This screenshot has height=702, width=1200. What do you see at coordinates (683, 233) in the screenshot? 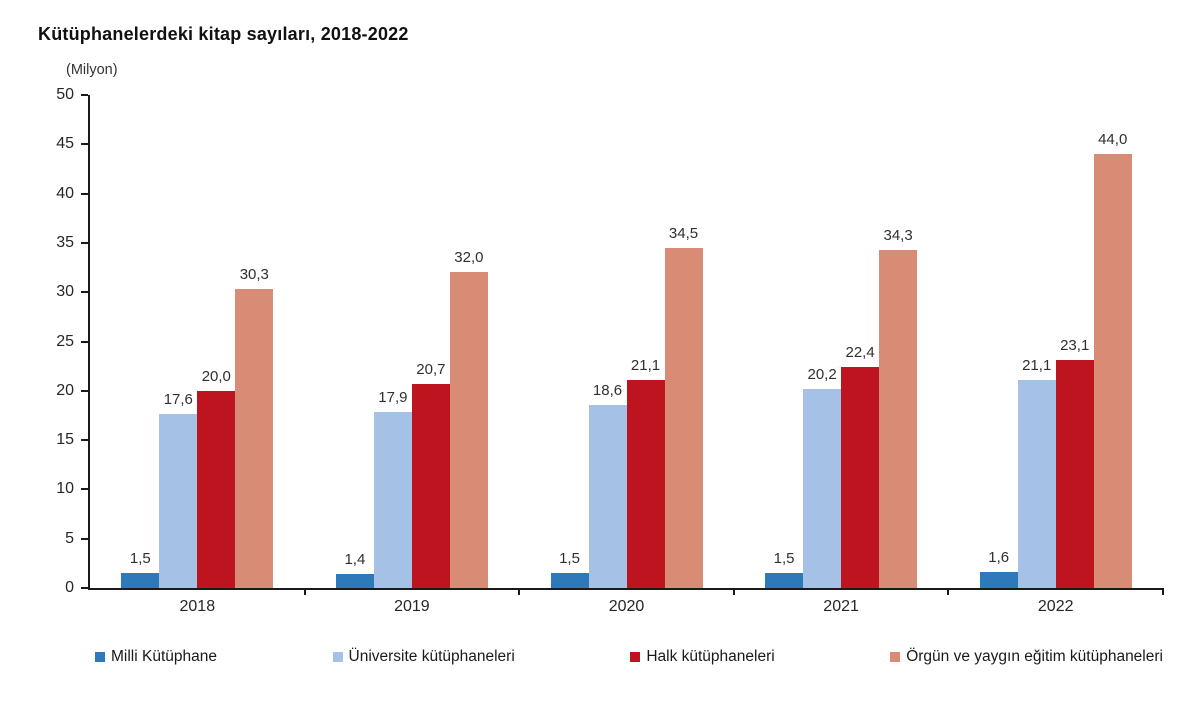
I see `bar-value-label: 34,5` at bounding box center [683, 233].